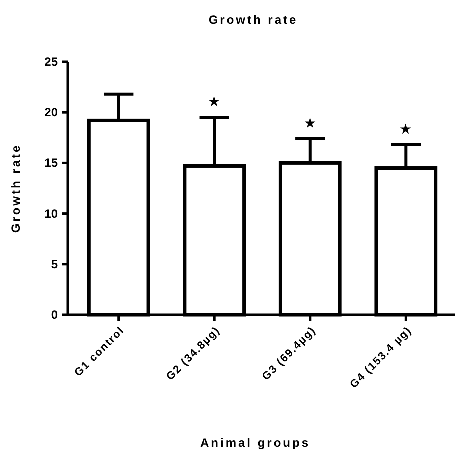 The image size is (459, 457). What do you see at coordinates (54, 315) in the screenshot?
I see `y-tick-label: 0` at bounding box center [54, 315].